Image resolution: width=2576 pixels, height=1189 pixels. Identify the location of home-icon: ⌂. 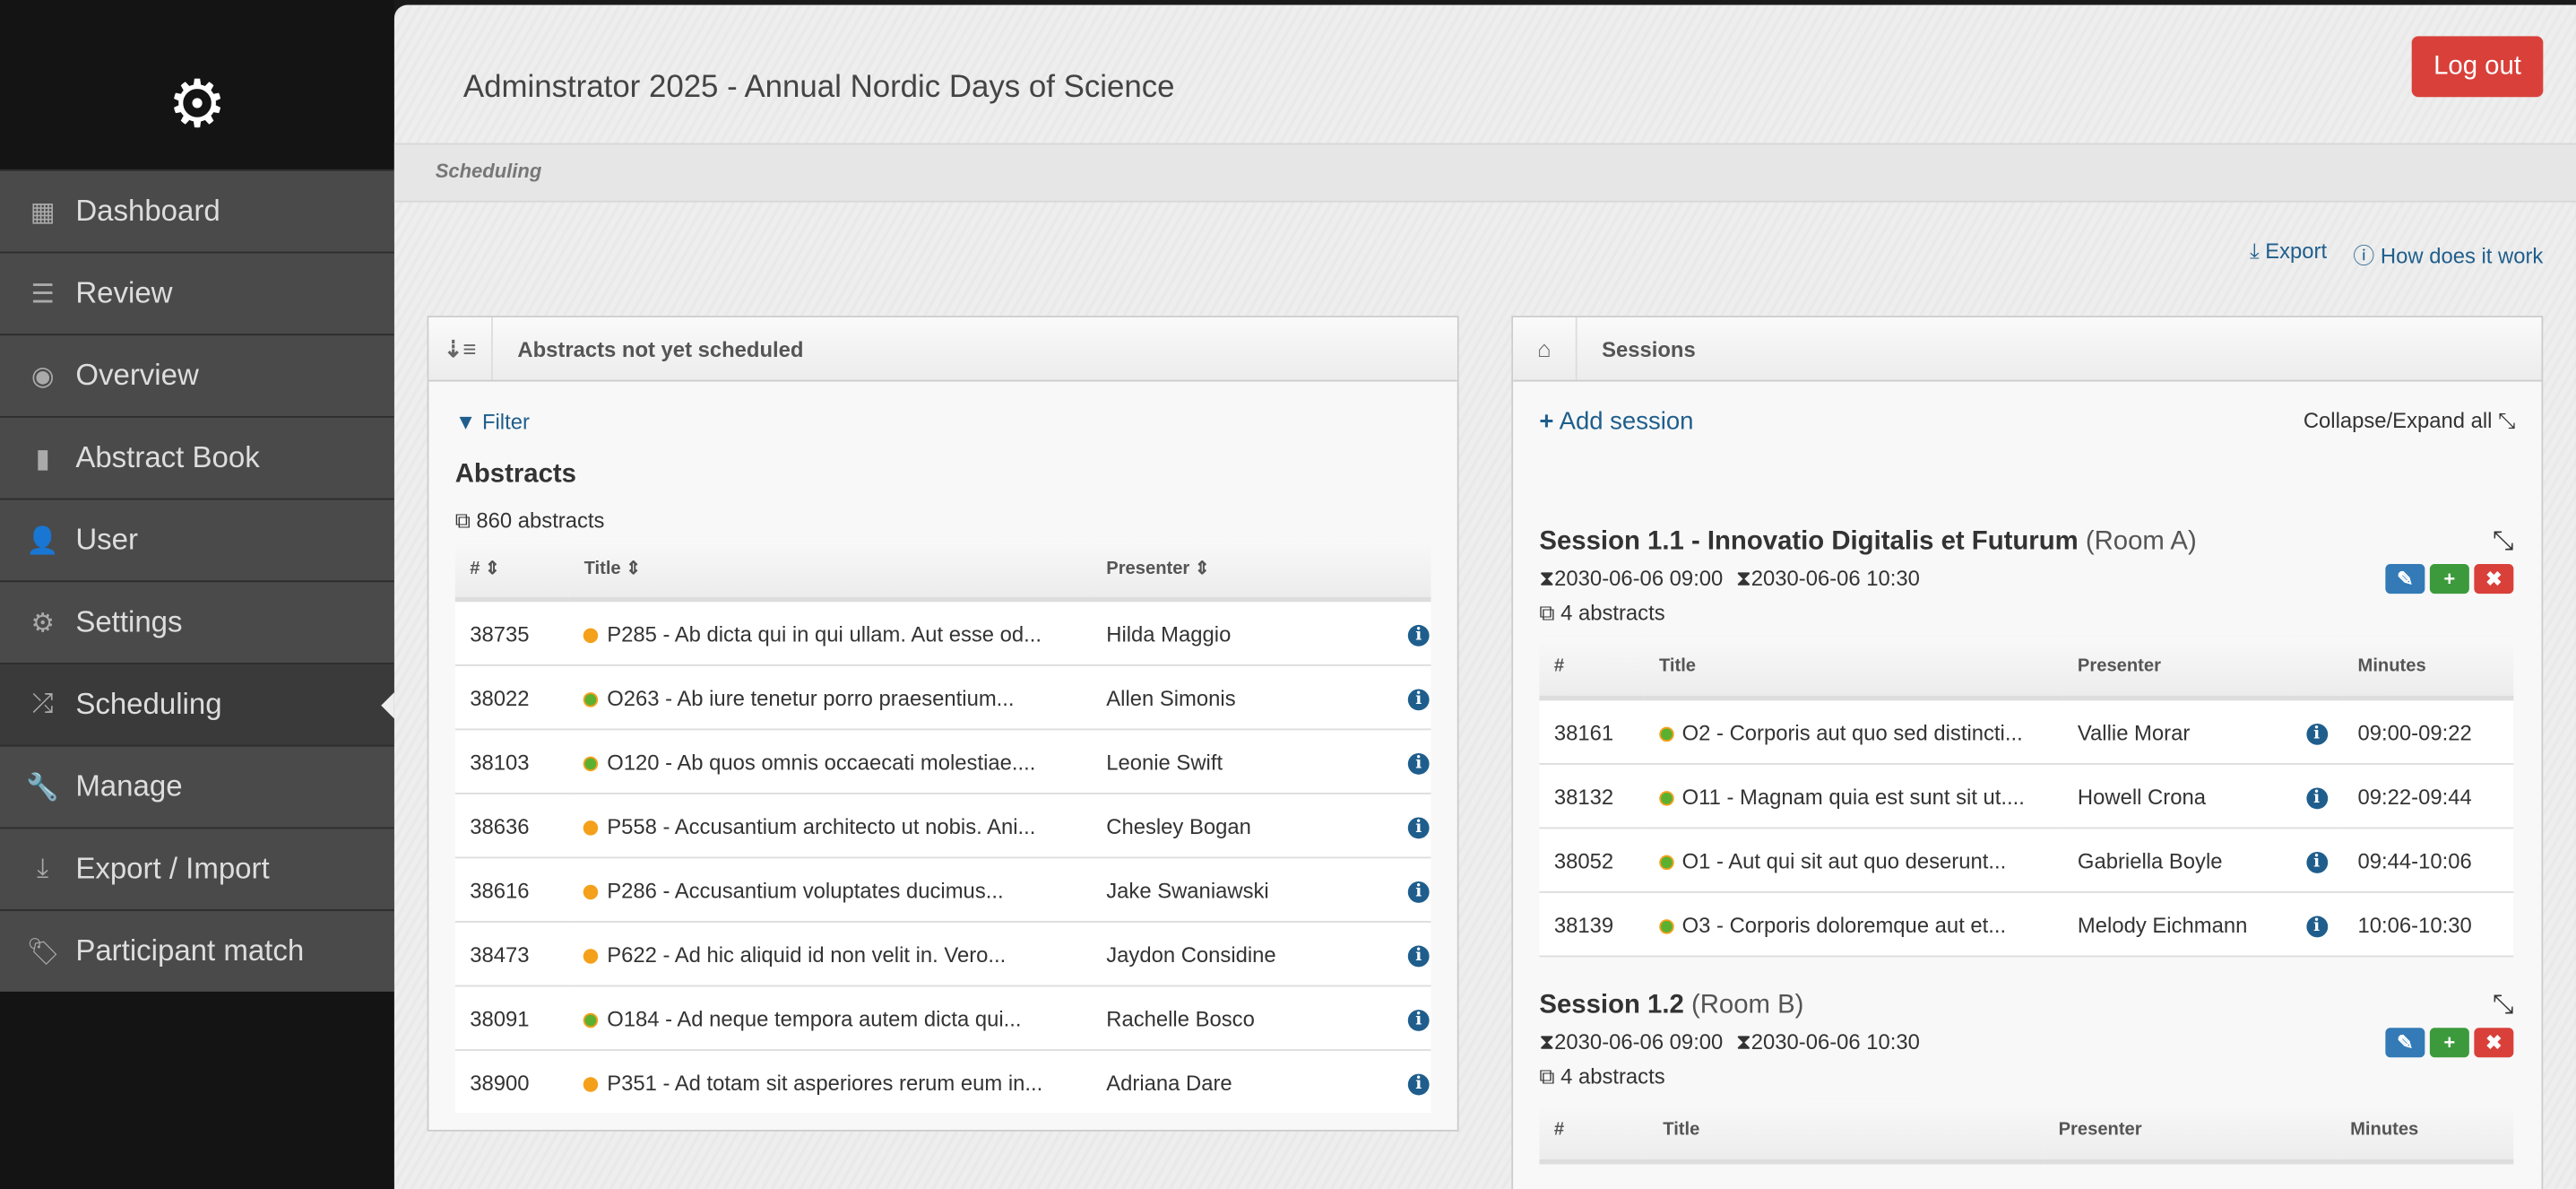
(1545, 348).